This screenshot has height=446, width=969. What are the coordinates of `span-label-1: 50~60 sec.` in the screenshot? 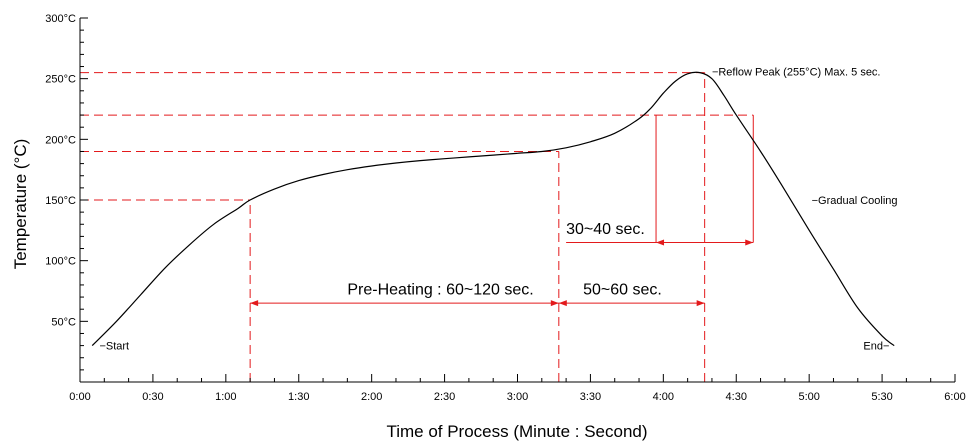 It's located at (622, 290).